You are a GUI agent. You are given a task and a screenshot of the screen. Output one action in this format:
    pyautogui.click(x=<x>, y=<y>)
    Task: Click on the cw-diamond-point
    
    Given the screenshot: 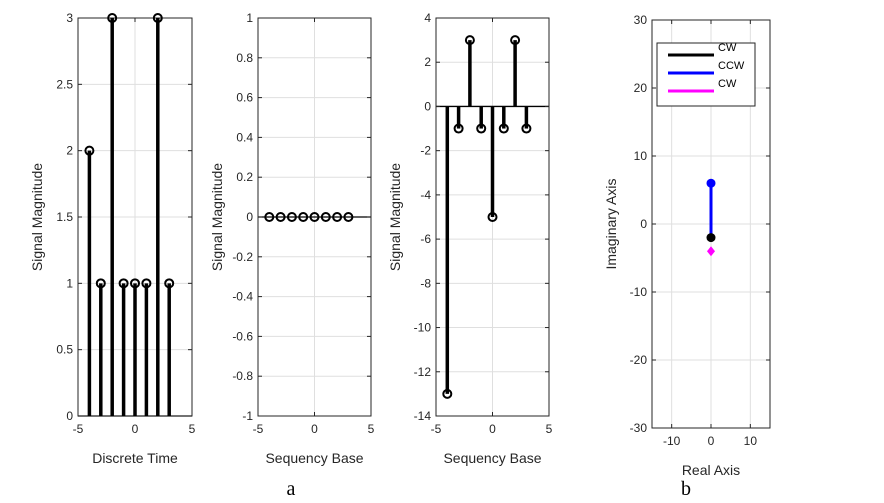 What is the action you would take?
    pyautogui.click(x=711, y=251)
    